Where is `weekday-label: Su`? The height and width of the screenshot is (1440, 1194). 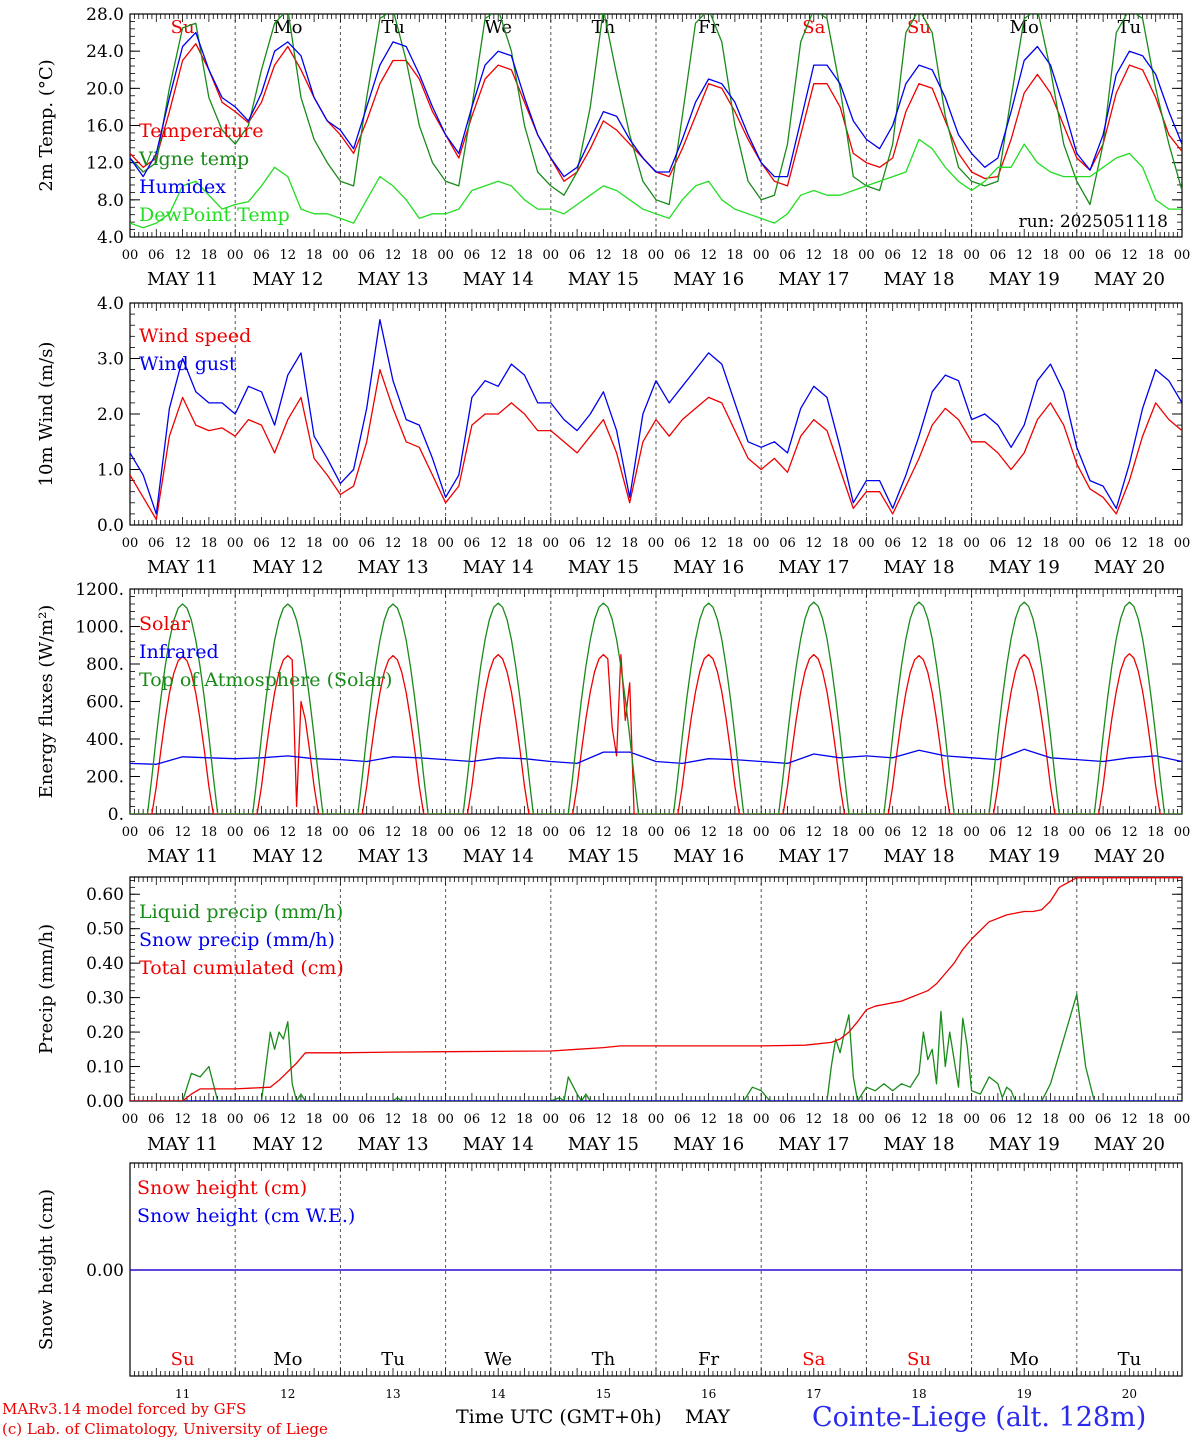 weekday-label: Su is located at coordinates (919, 27).